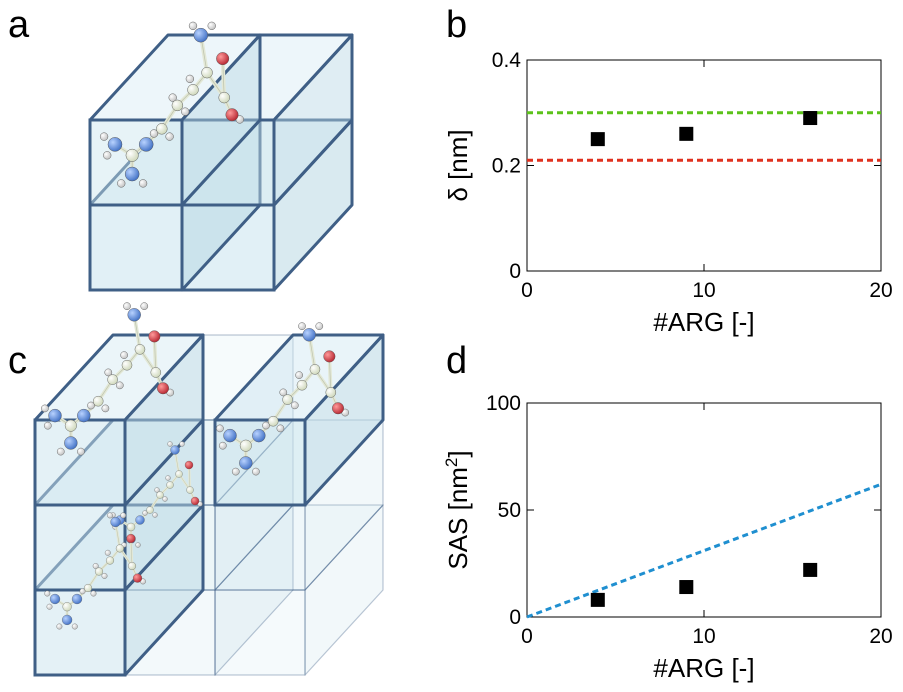  Describe the element at coordinates (703, 668) in the screenshot. I see `x-axis-label: #ARG [-]` at that location.